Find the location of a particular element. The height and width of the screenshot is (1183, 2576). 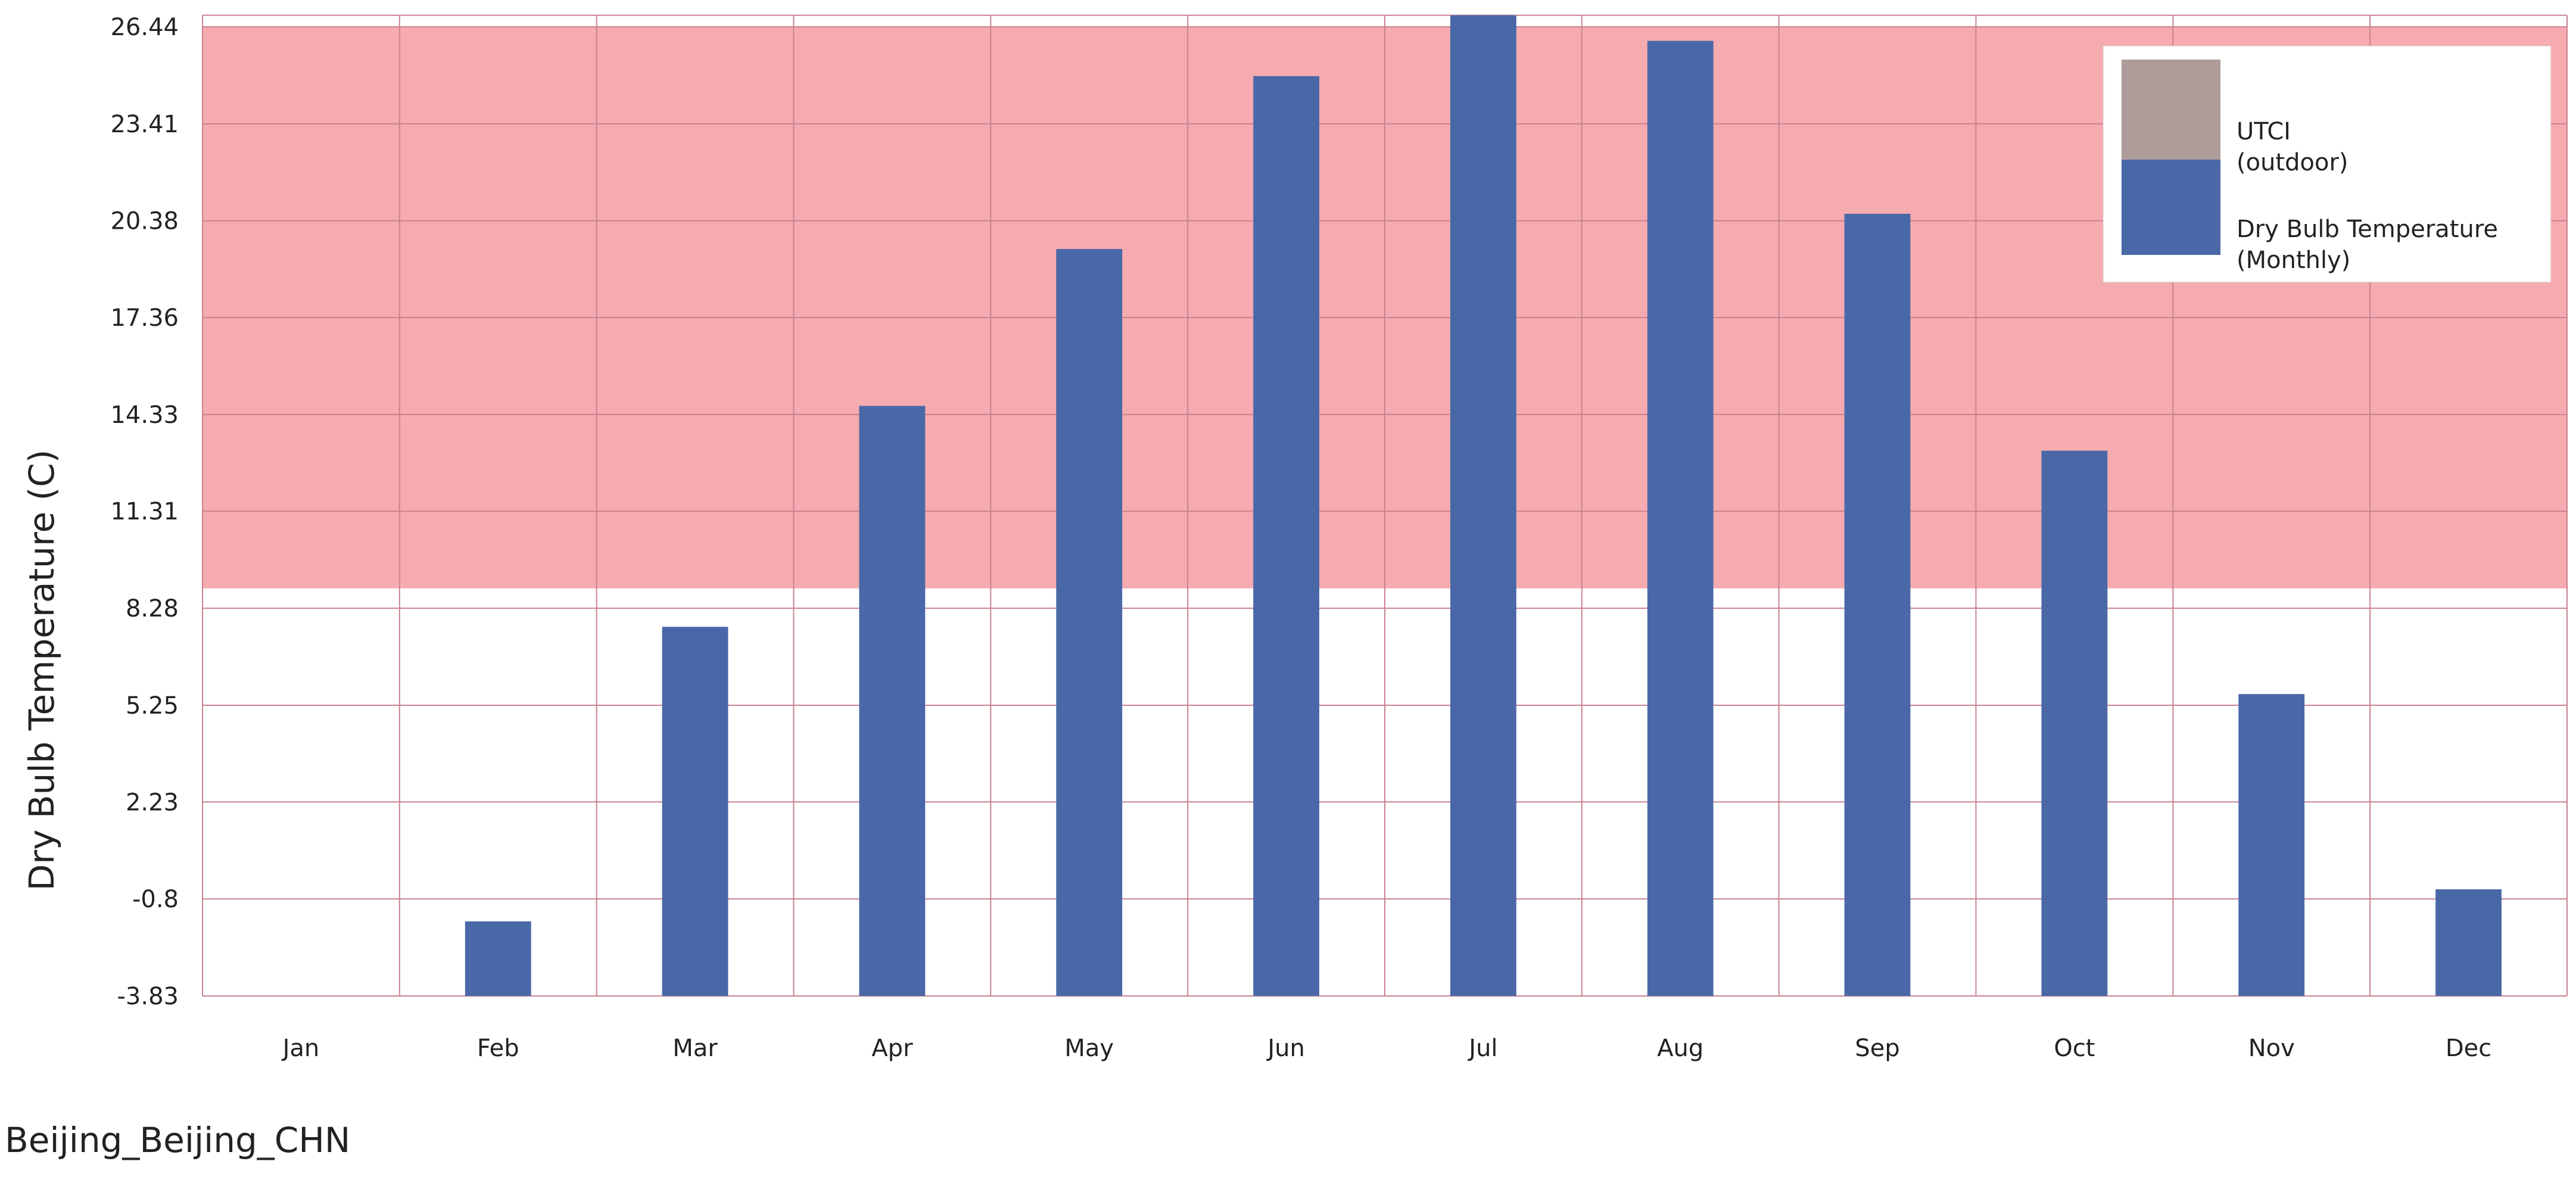

y-tick-label: 14.33 is located at coordinates (144, 415).